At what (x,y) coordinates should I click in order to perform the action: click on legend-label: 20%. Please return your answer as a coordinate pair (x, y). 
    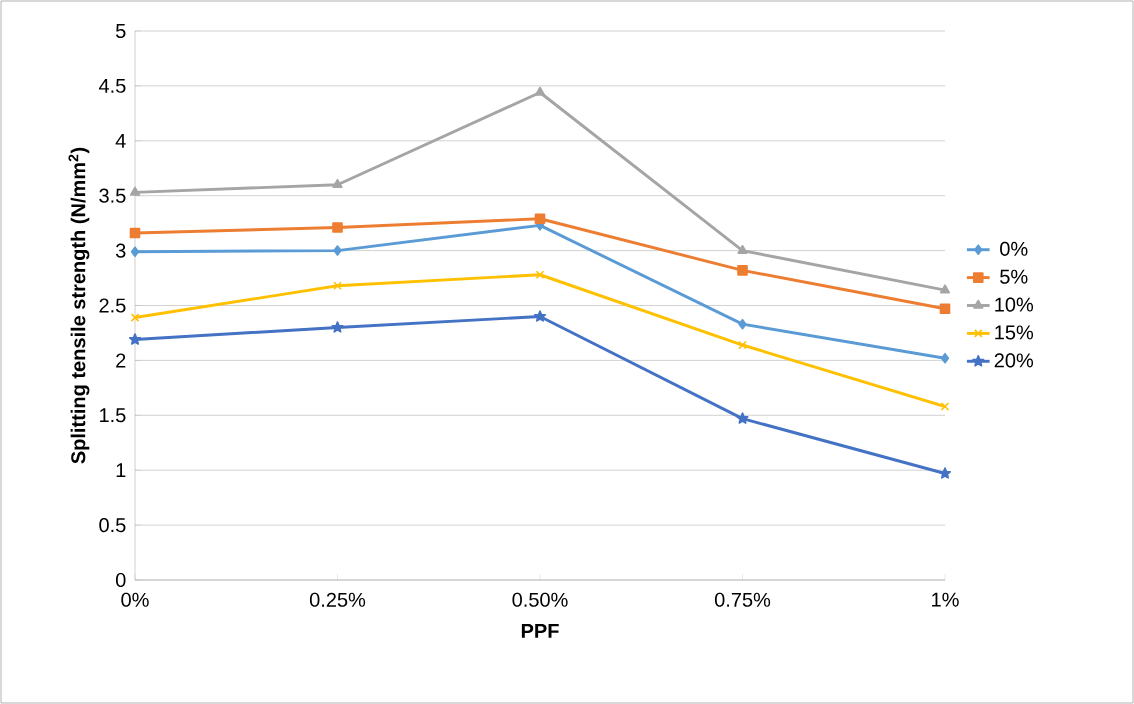
    Looking at the image, I should click on (1014, 360).